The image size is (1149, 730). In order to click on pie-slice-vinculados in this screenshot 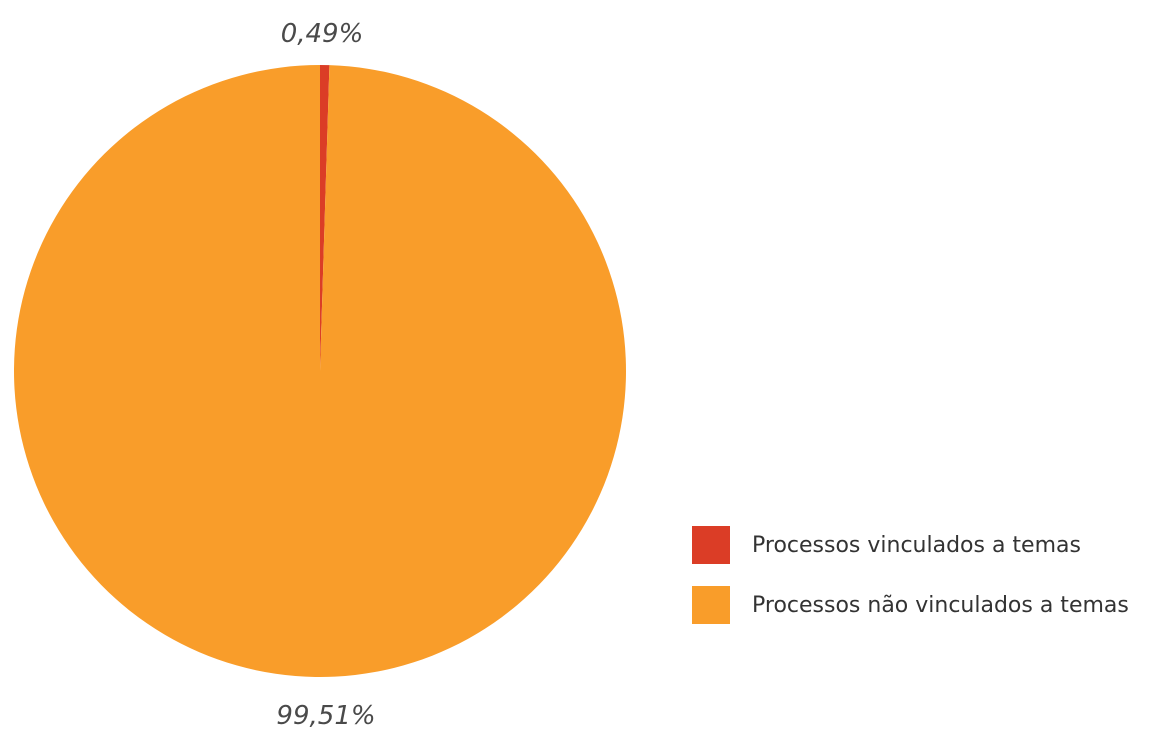, I will do `click(325, 218)`.